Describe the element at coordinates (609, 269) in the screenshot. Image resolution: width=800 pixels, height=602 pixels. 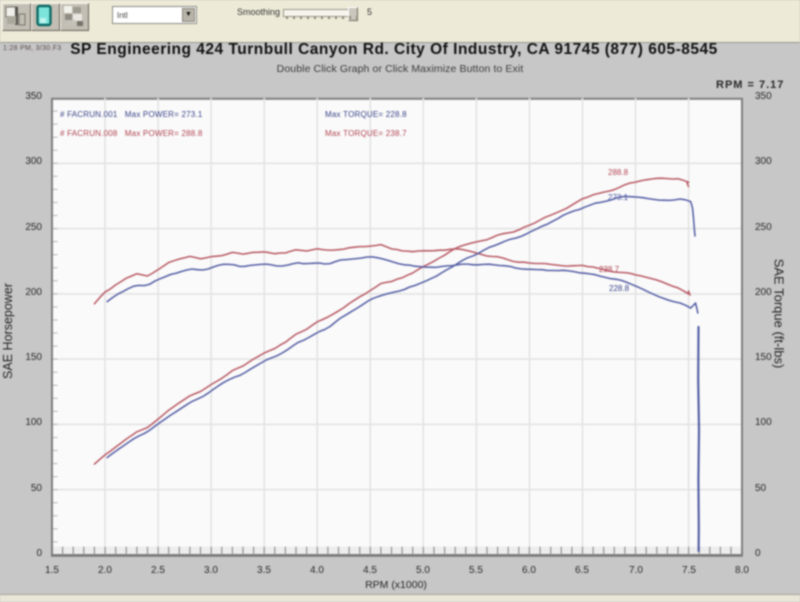
I see `svg-text: 238.7` at that location.